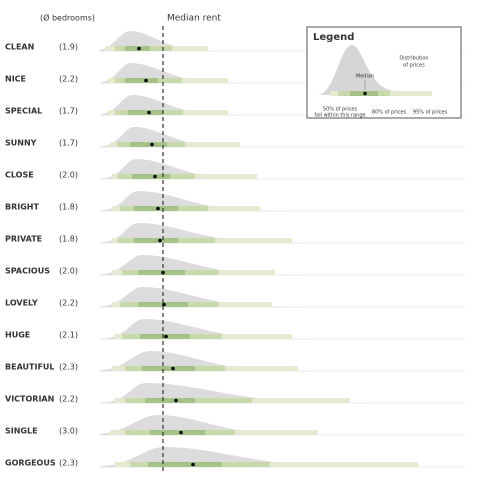  I want to click on bedrooms: (1.9), so click(68, 47).